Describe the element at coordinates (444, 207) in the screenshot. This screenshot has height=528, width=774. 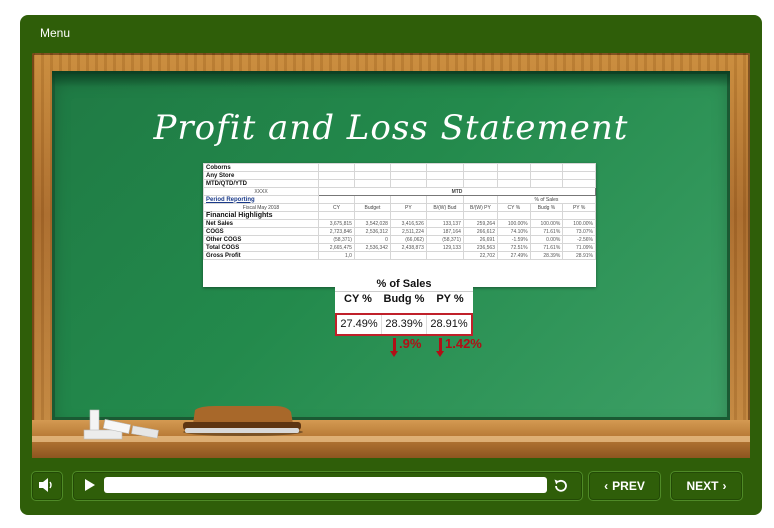
I see `col-header: B/(W) Bud` at that location.